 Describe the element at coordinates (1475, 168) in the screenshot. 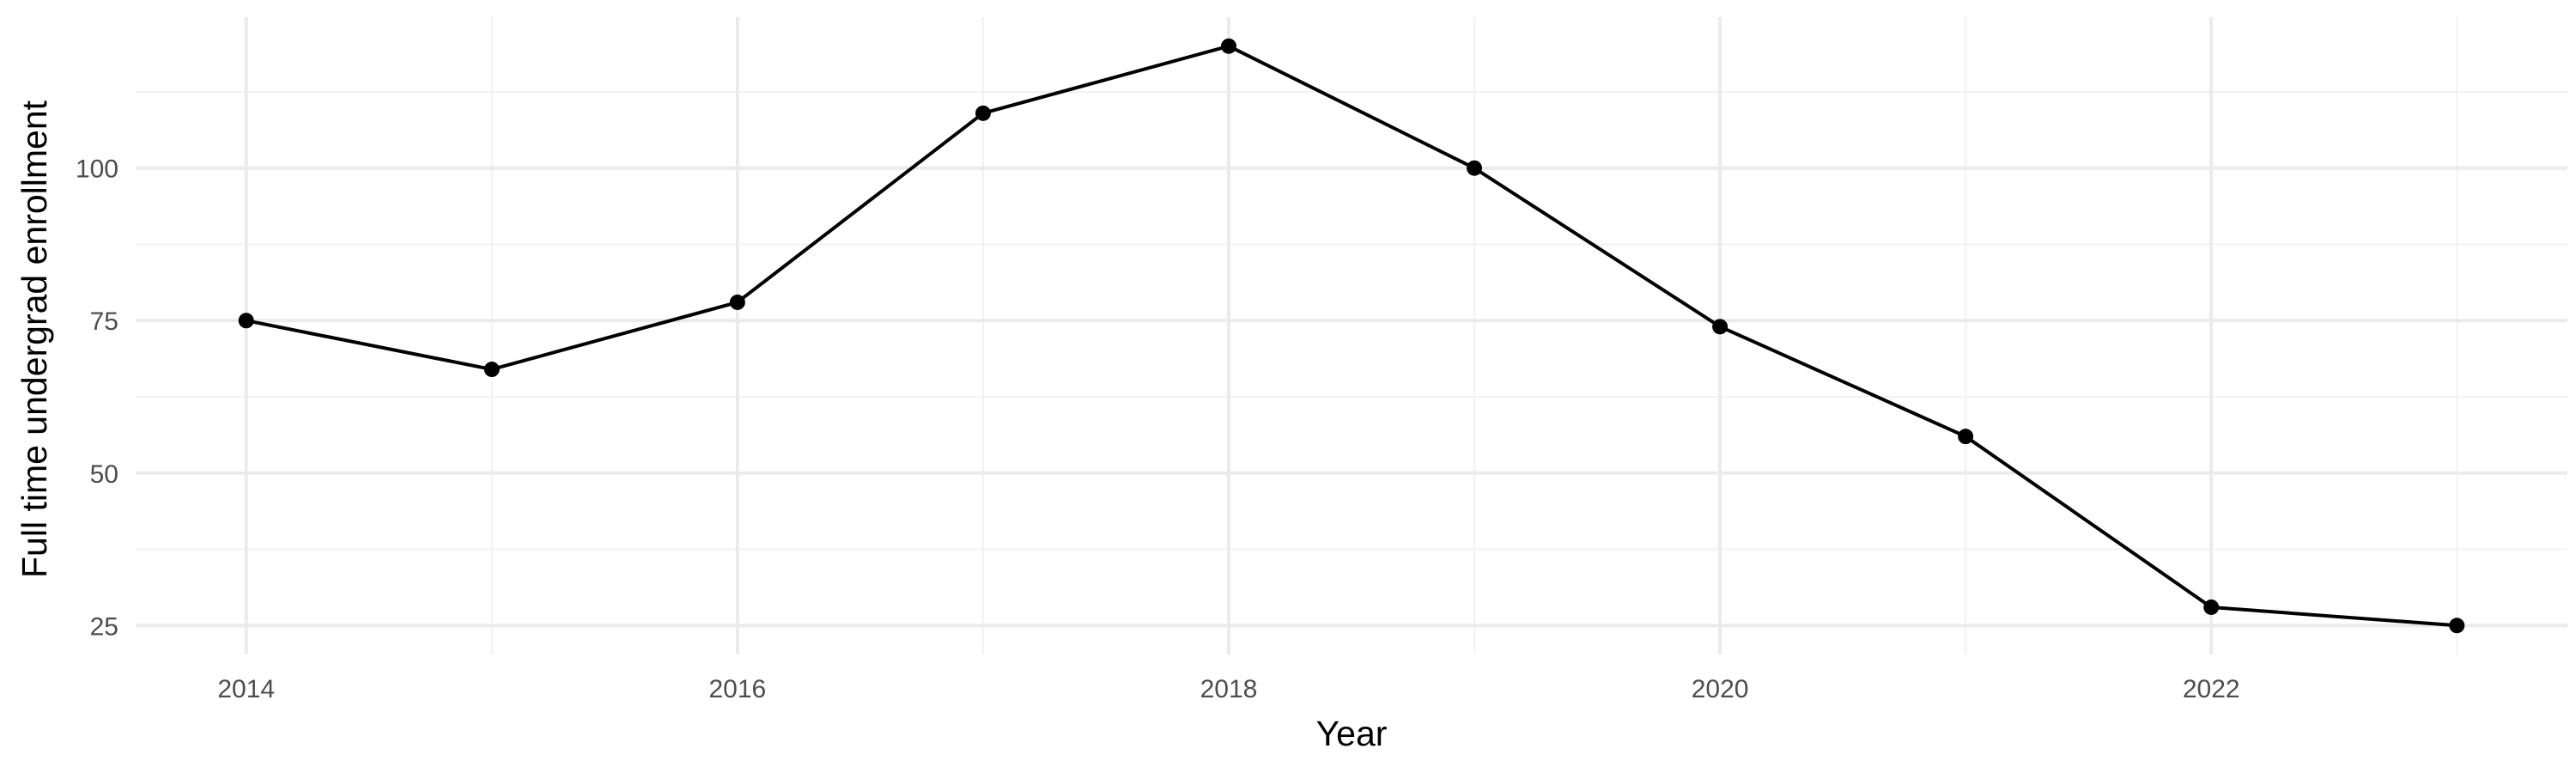

I see `data-point-2019` at that location.